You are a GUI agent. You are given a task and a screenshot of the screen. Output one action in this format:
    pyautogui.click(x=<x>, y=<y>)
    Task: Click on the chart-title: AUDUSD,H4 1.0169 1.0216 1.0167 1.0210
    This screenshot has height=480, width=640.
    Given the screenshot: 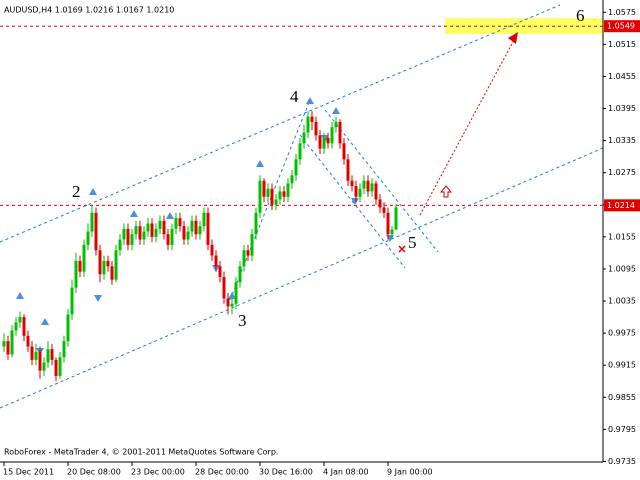 What is the action you would take?
    pyautogui.click(x=89, y=10)
    